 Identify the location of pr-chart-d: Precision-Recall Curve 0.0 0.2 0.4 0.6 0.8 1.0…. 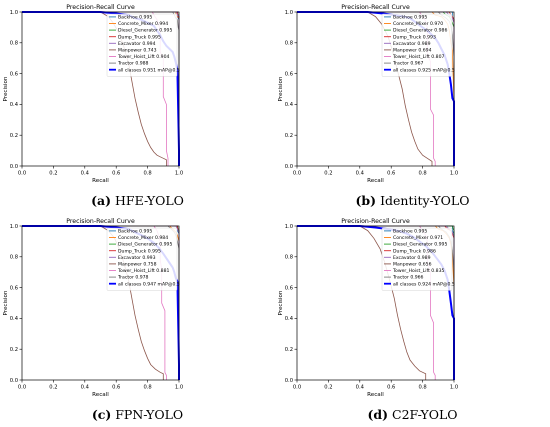
(368, 308).